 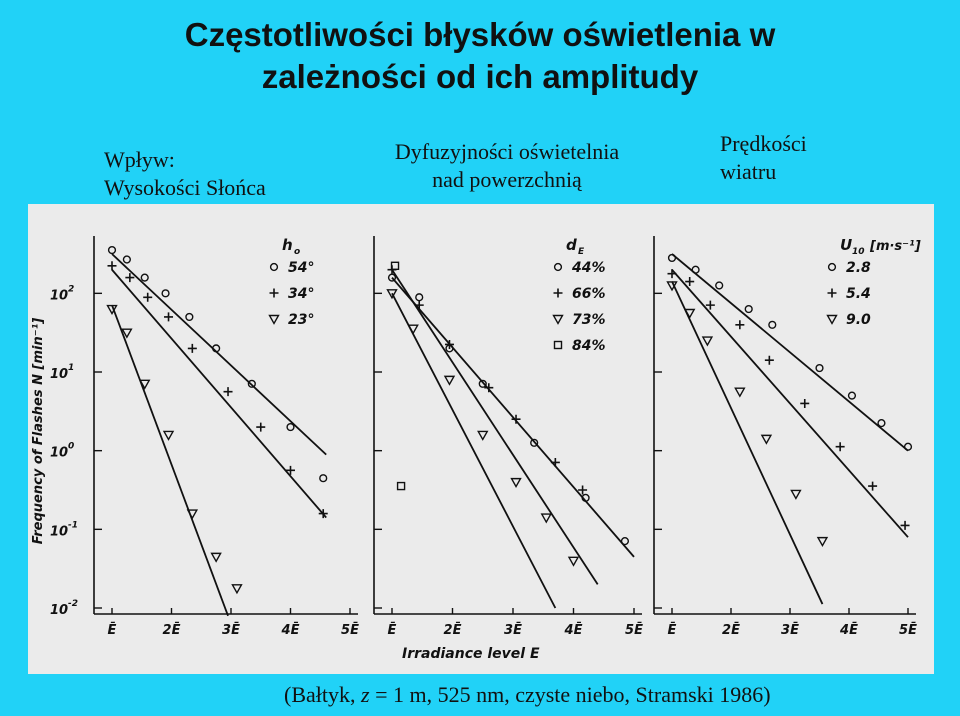 What do you see at coordinates (731, 630) in the screenshot?
I see `chart-3-x-tick-label: 2Ē` at bounding box center [731, 630].